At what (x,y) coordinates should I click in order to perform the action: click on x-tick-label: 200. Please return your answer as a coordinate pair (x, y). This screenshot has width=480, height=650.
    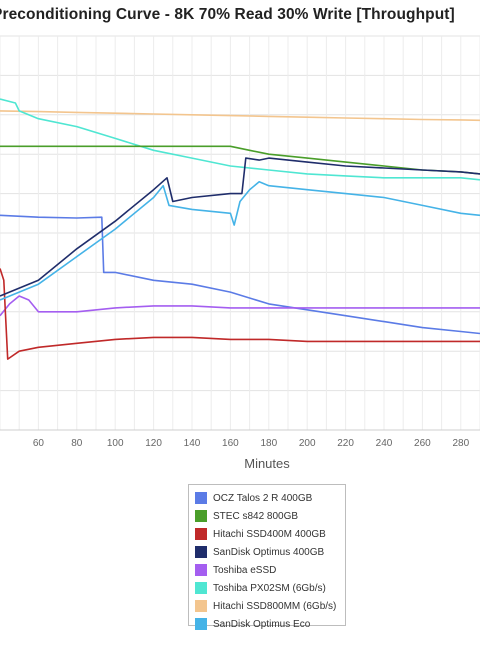
    Looking at the image, I should click on (307, 443).